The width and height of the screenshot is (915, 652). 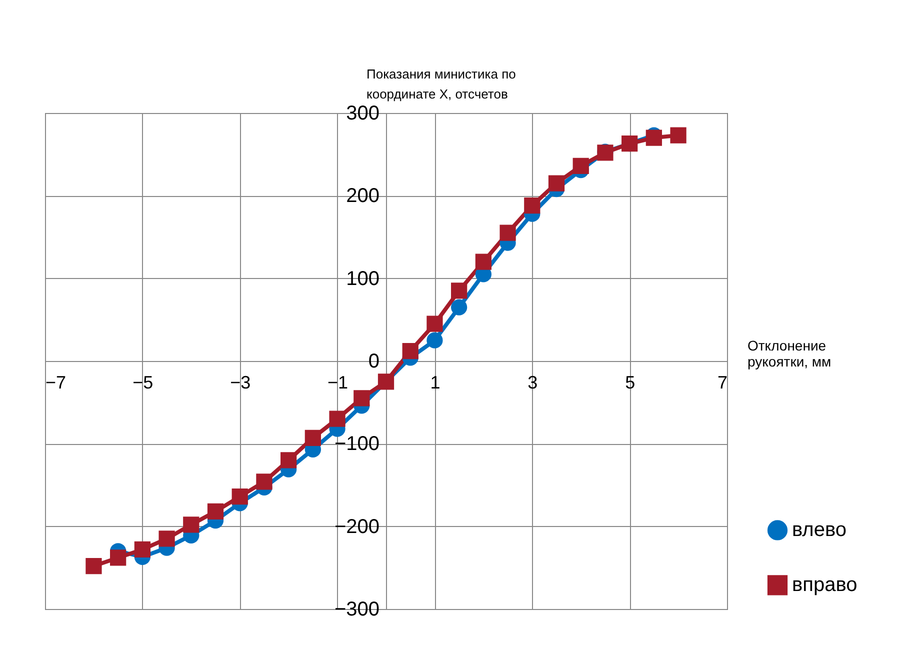 I want to click on y-tick-label: 200, so click(x=363, y=196).